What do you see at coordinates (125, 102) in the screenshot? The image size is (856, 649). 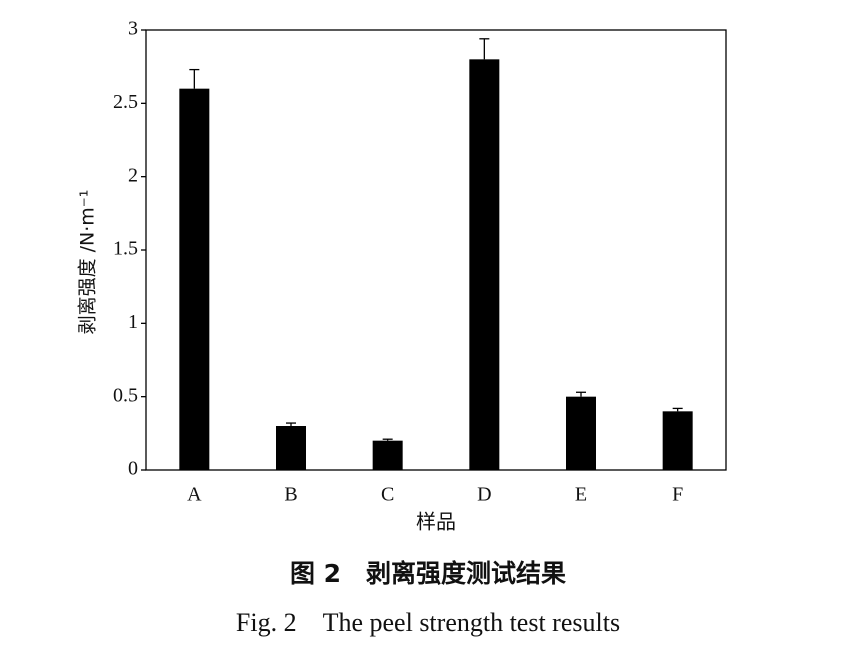 I see `y-tick-label: 2.5` at bounding box center [125, 102].